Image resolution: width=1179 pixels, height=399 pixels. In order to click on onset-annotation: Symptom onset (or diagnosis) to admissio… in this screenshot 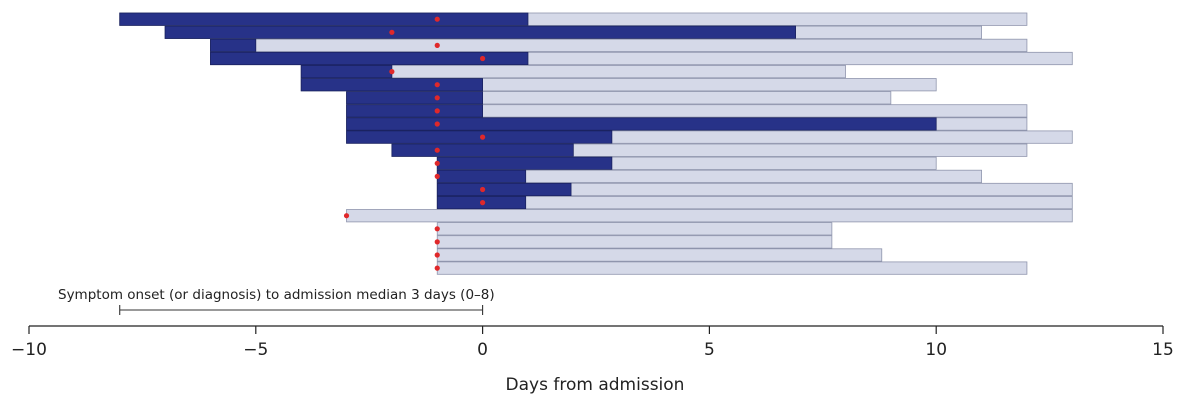, I will do `click(276, 301)`.